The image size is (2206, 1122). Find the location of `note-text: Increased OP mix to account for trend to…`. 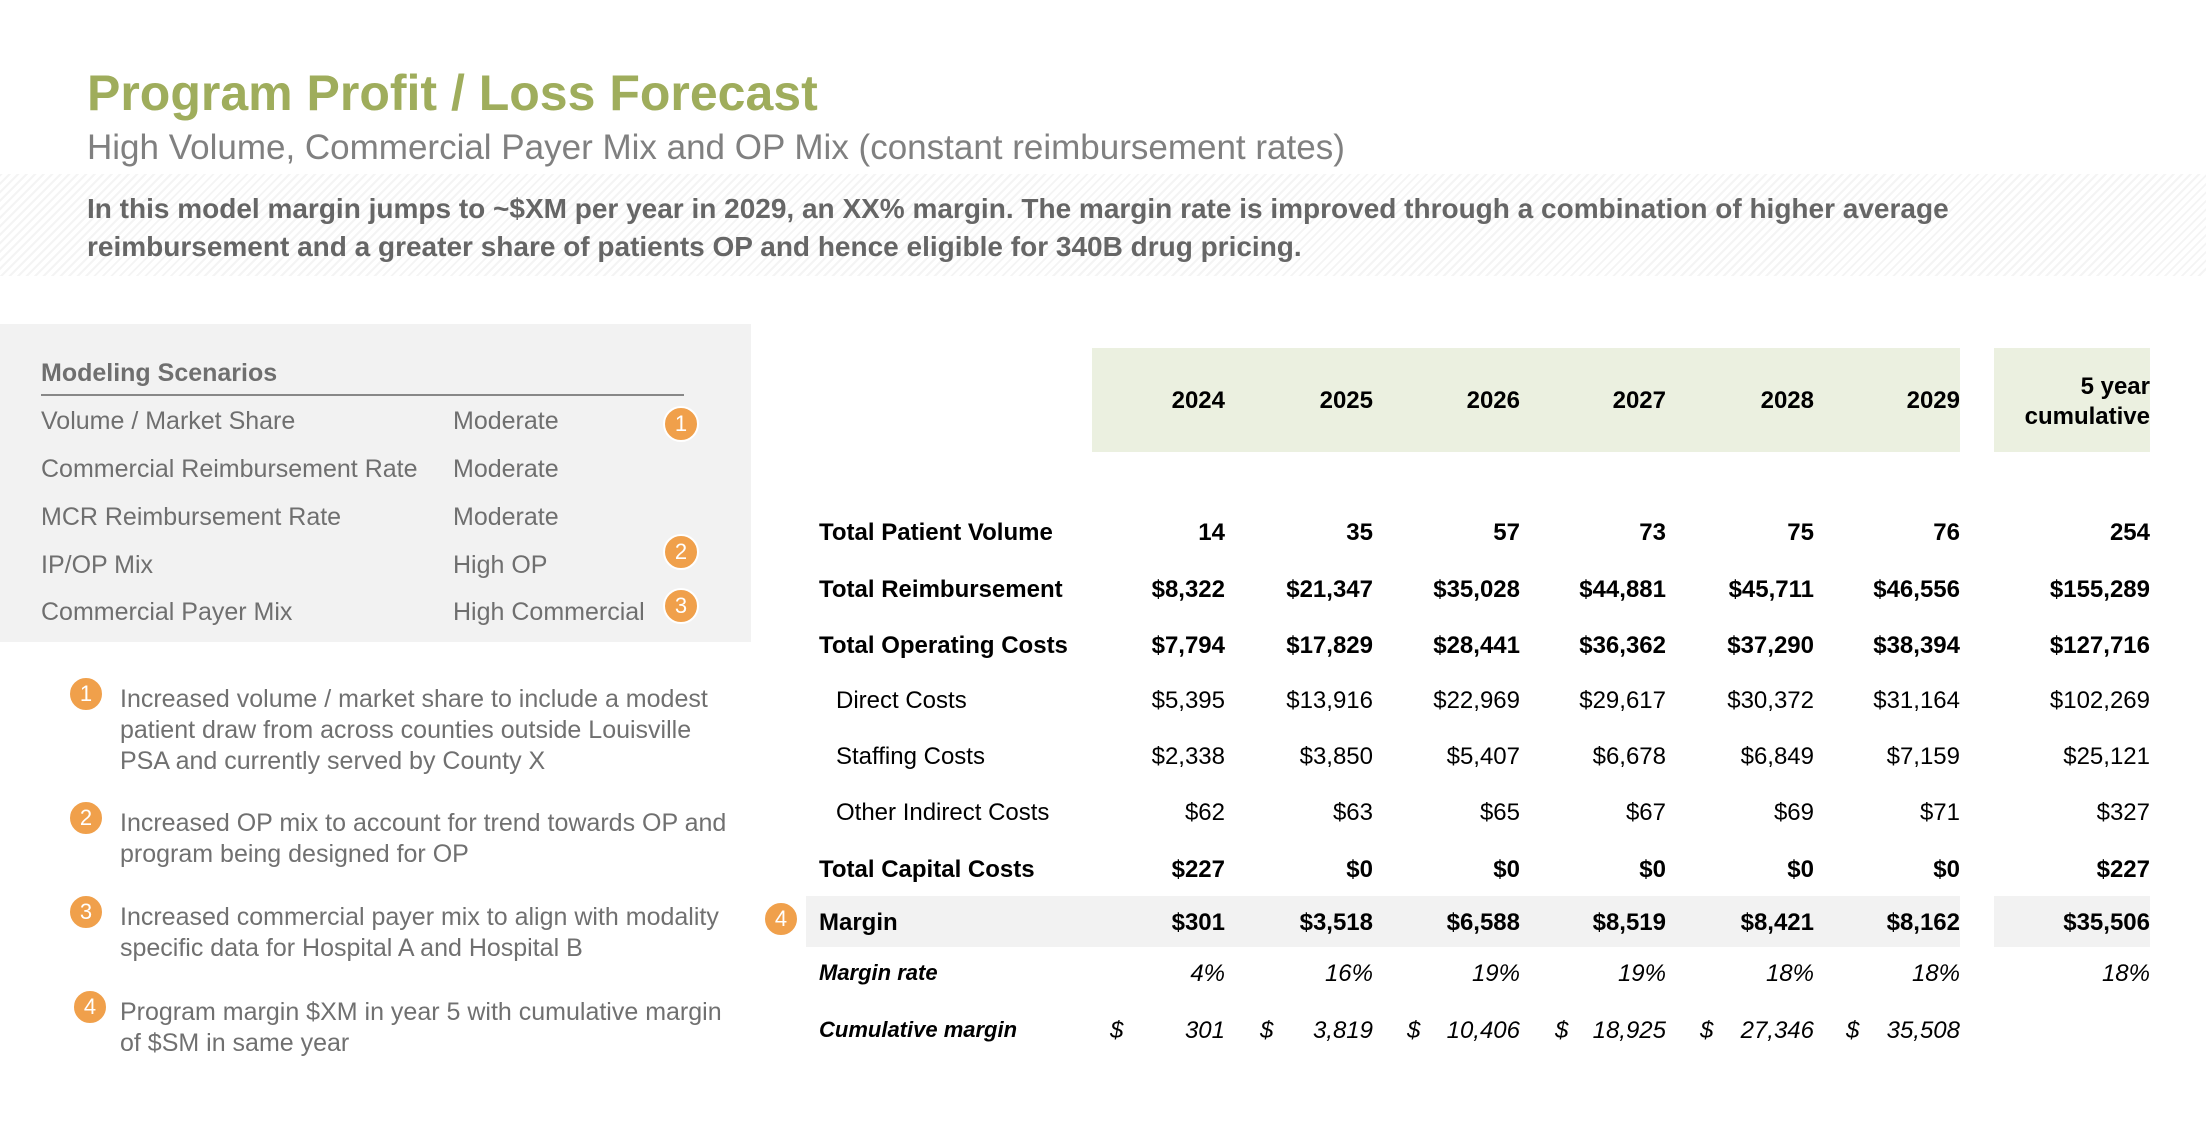

note-text: Increased OP mix to account for trend to… is located at coordinates (423, 838).